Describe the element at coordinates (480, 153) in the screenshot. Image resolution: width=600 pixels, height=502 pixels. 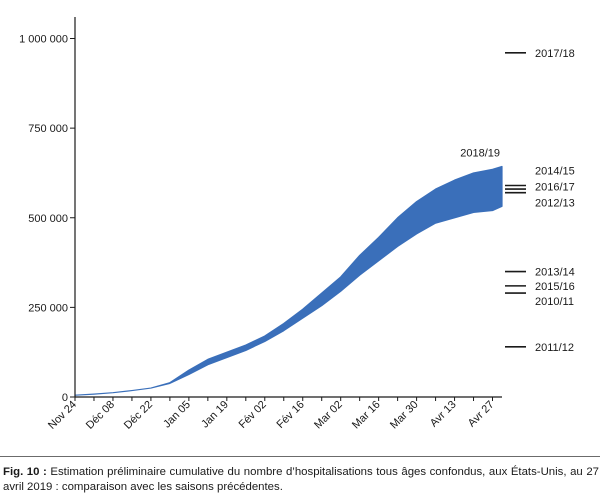
I see `current-season-label: 2018/19` at that location.